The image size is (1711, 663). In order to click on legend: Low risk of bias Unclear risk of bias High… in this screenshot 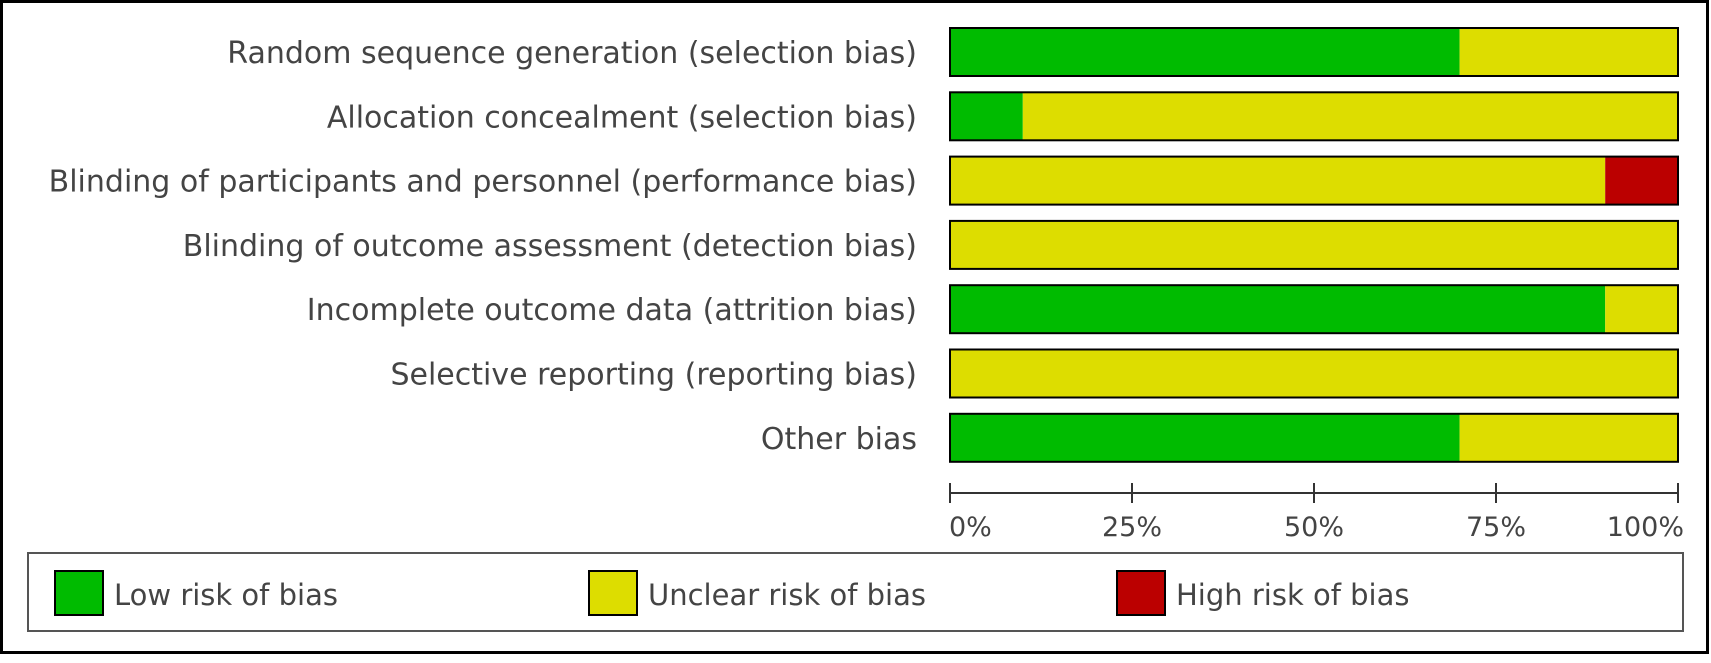, I will do `click(855, 592)`.